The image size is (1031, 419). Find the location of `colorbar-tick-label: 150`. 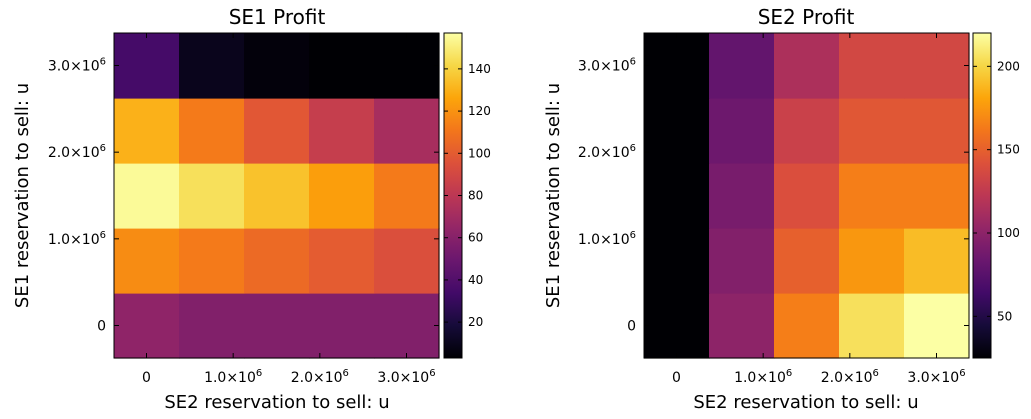

colorbar-tick-label: 150 is located at coordinates (1008, 150).